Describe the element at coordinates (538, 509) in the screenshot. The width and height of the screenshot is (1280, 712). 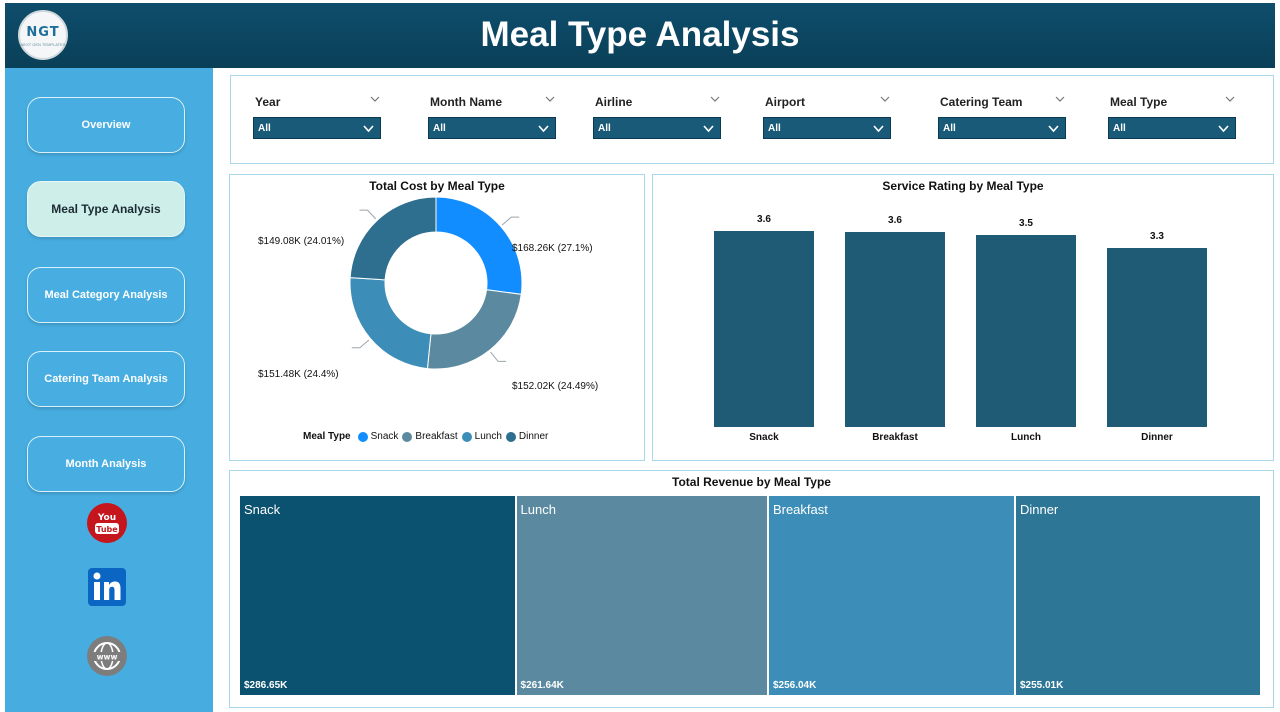
I see `tile-label: Lunch` at that location.